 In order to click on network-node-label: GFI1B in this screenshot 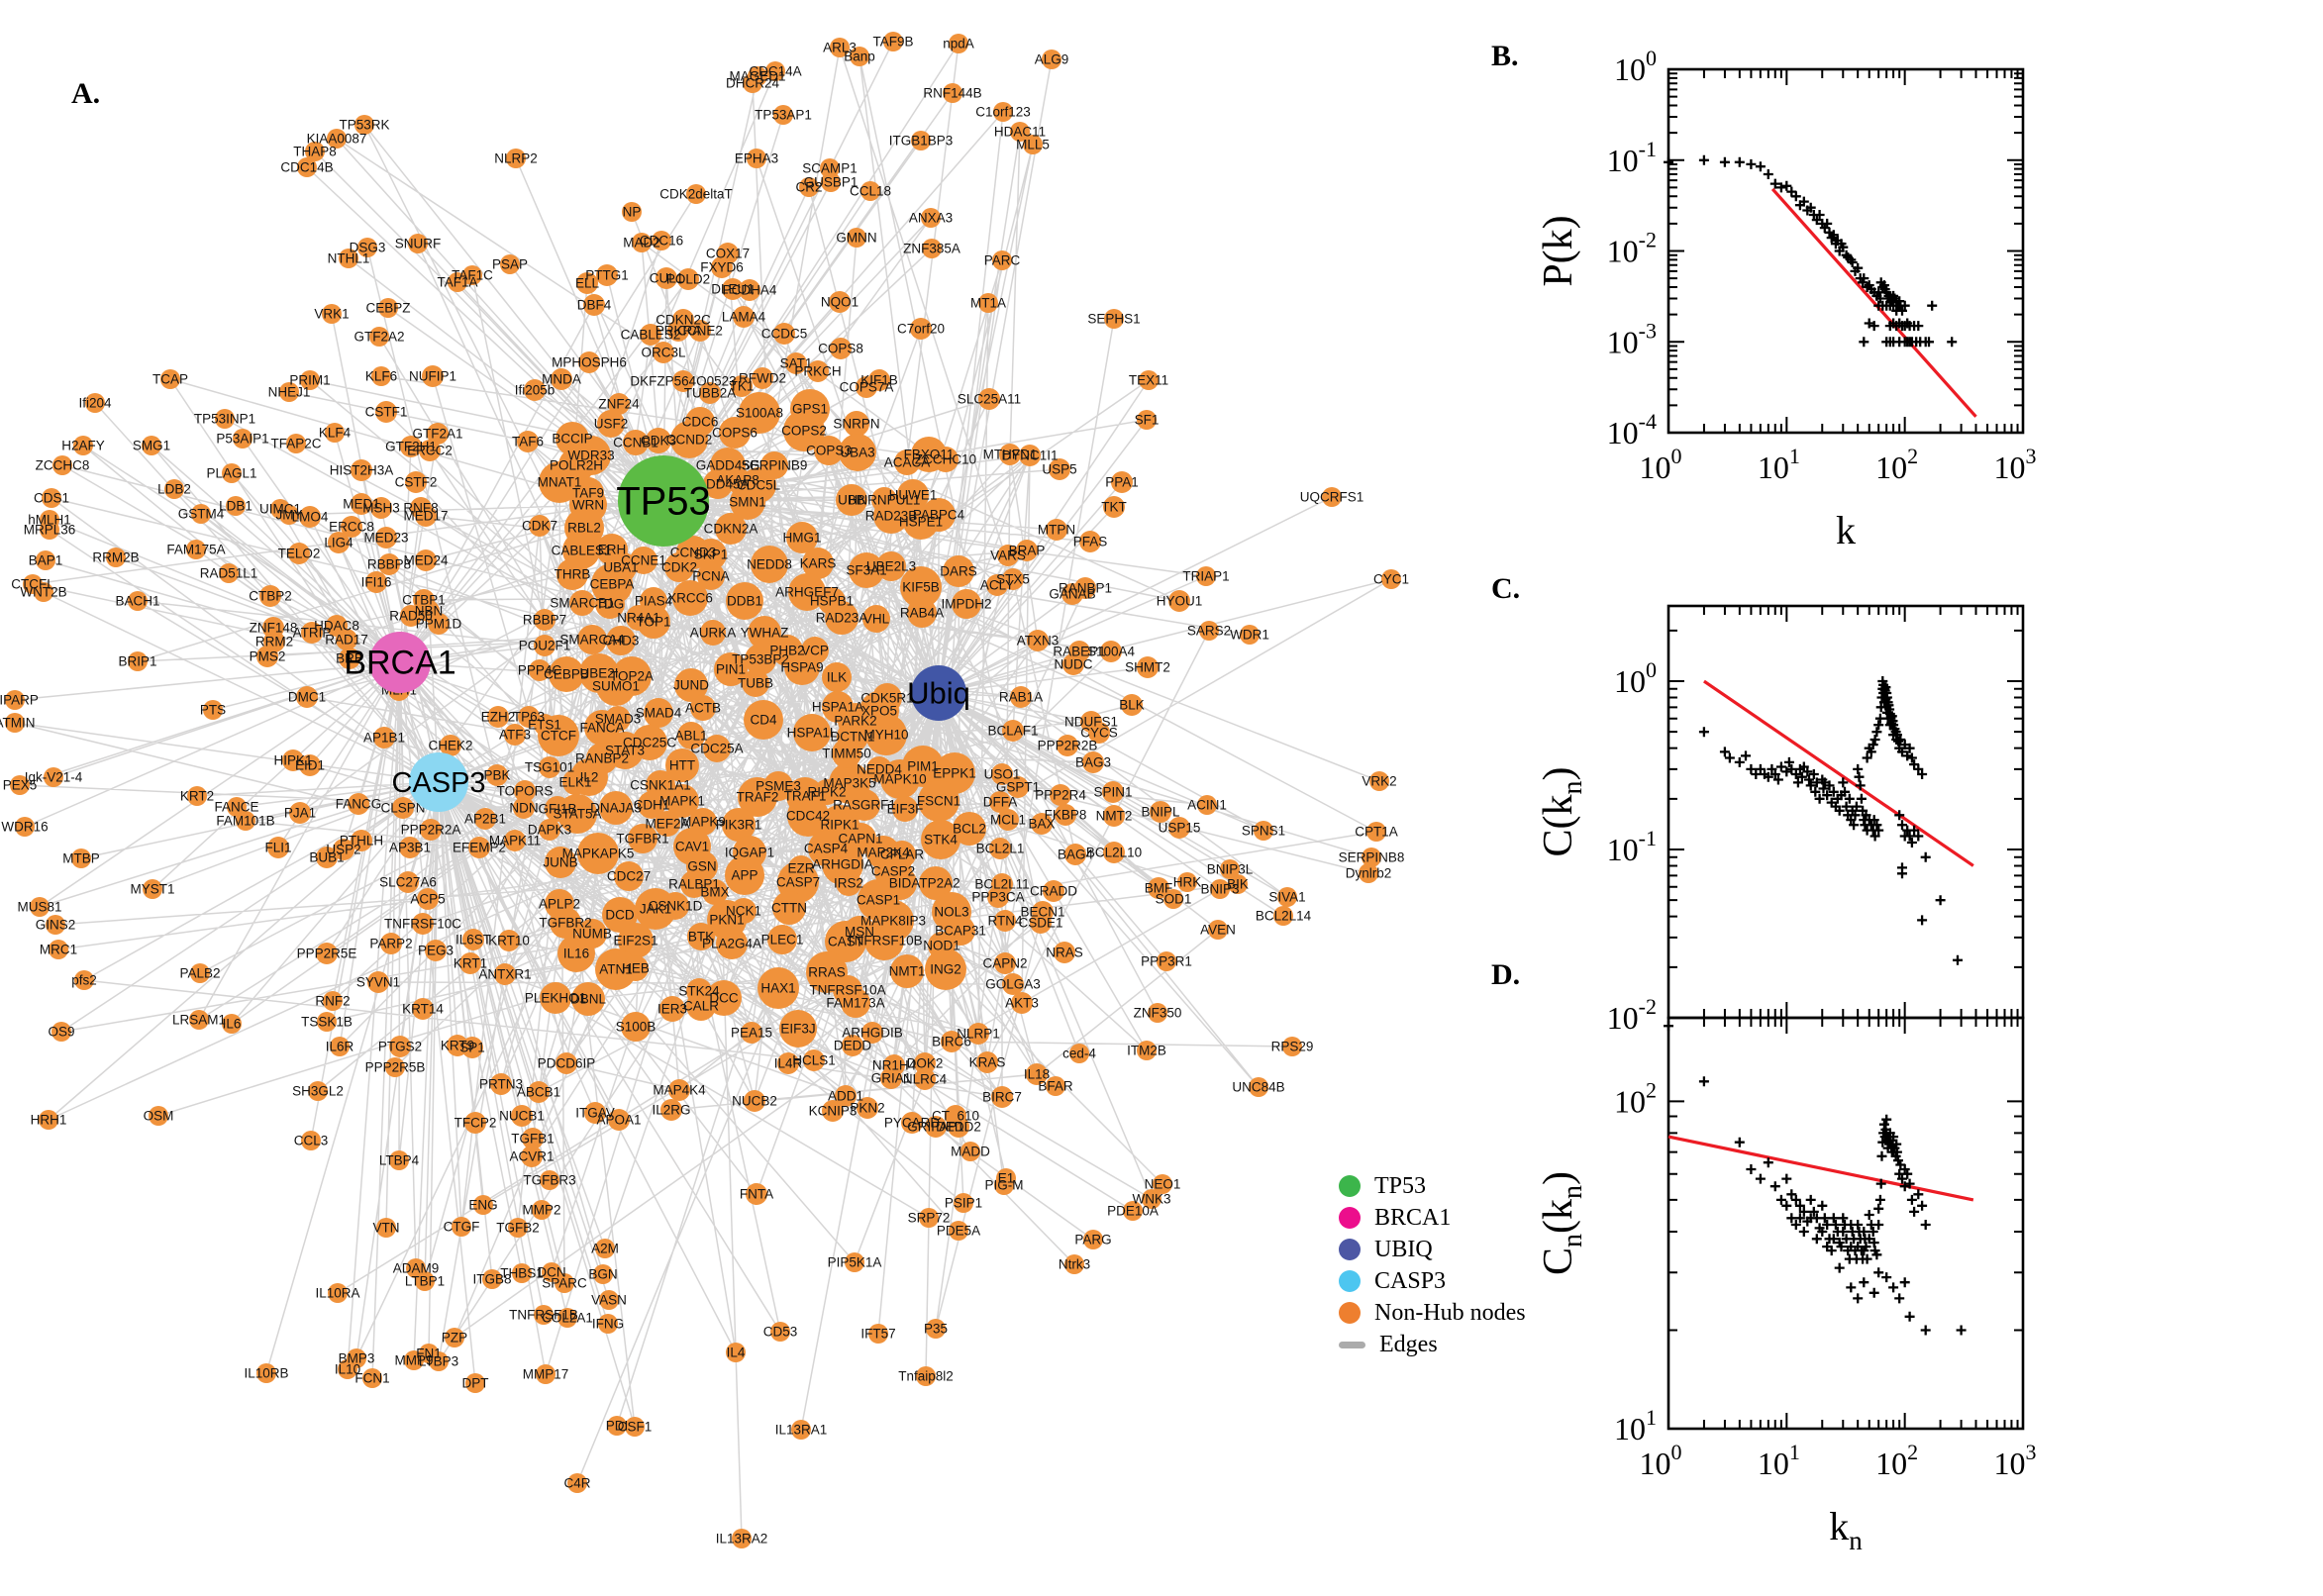, I will do `click(557, 809)`.